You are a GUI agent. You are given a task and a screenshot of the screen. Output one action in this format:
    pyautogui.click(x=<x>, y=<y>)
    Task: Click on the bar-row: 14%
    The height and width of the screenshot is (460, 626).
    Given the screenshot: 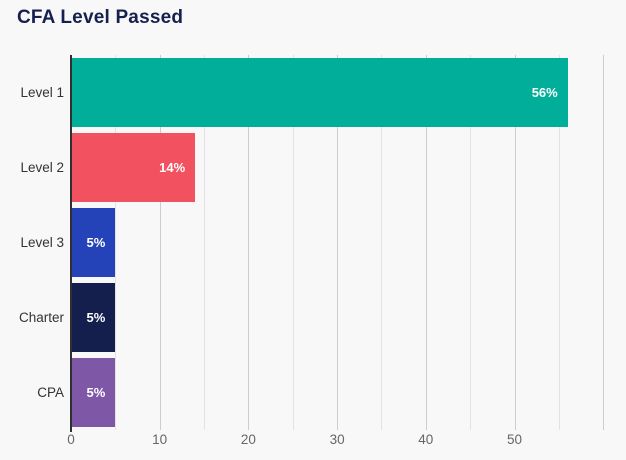 What is the action you would take?
    pyautogui.click(x=342, y=167)
    